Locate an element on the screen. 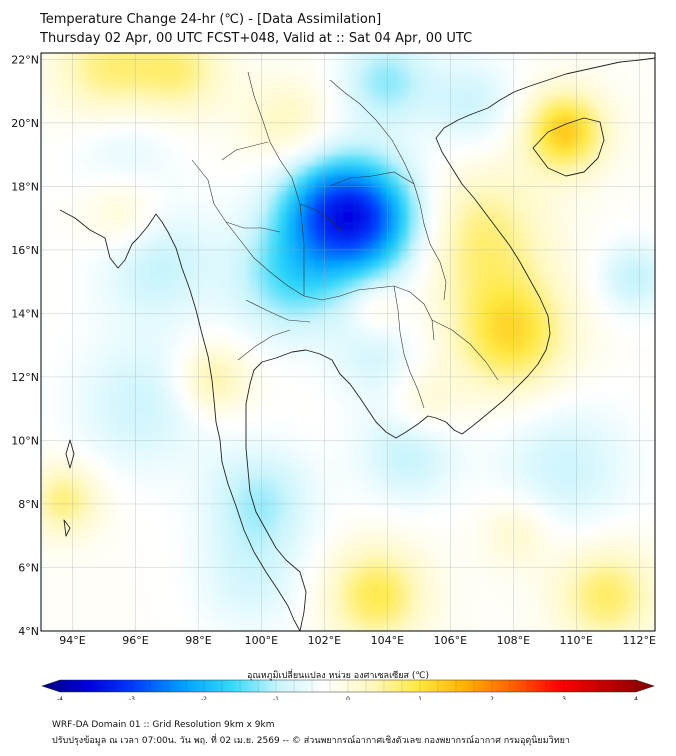  colorbar-tick-label: -2 is located at coordinates (204, 698).